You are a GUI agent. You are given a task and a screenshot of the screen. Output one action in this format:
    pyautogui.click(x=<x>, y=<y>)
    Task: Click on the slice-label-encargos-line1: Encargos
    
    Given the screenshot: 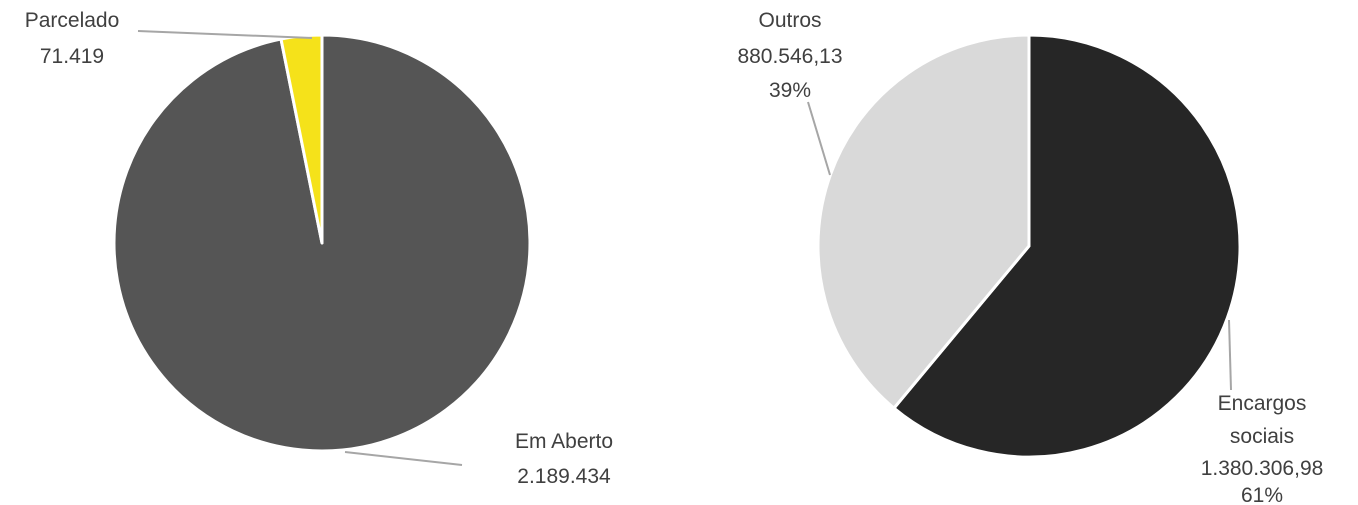 What is the action you would take?
    pyautogui.click(x=1262, y=403)
    